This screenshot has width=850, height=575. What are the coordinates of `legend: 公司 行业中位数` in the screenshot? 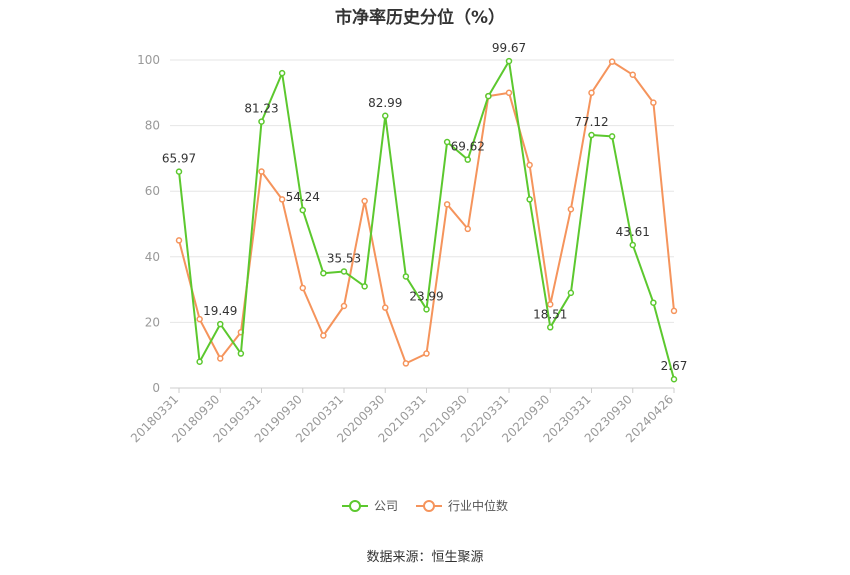 It's located at (425, 505).